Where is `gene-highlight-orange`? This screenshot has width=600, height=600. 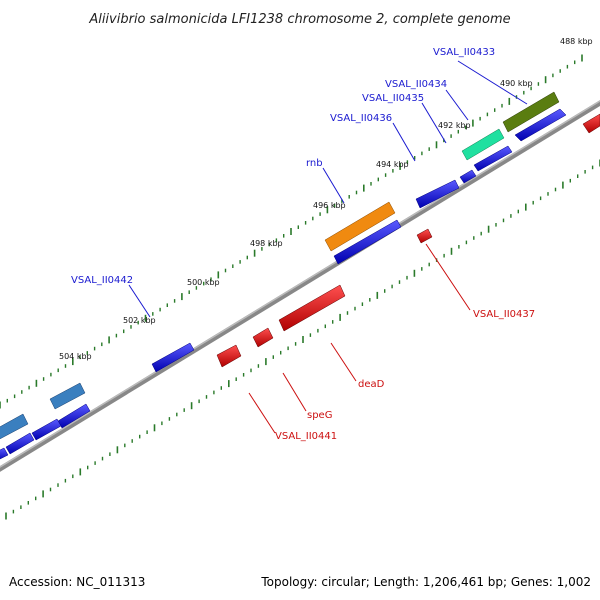
gene-highlight-orange is located at coordinates (360, 226).